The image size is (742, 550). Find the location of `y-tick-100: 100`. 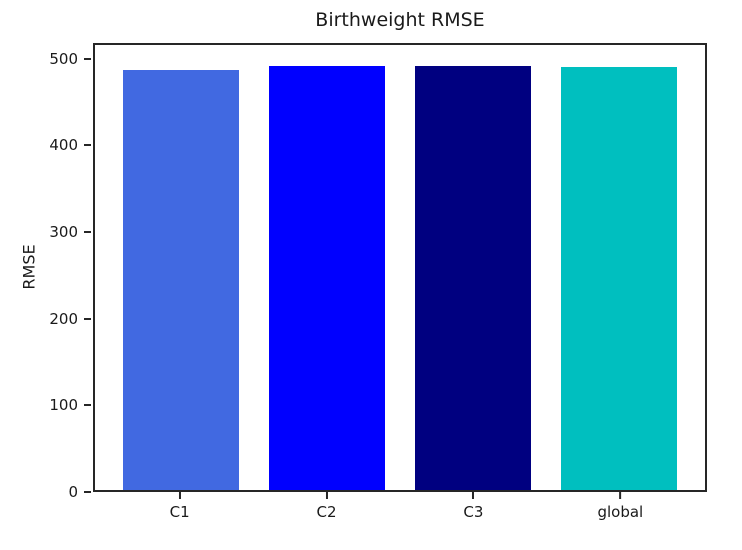

y-tick-100: 100 is located at coordinates (70, 405).